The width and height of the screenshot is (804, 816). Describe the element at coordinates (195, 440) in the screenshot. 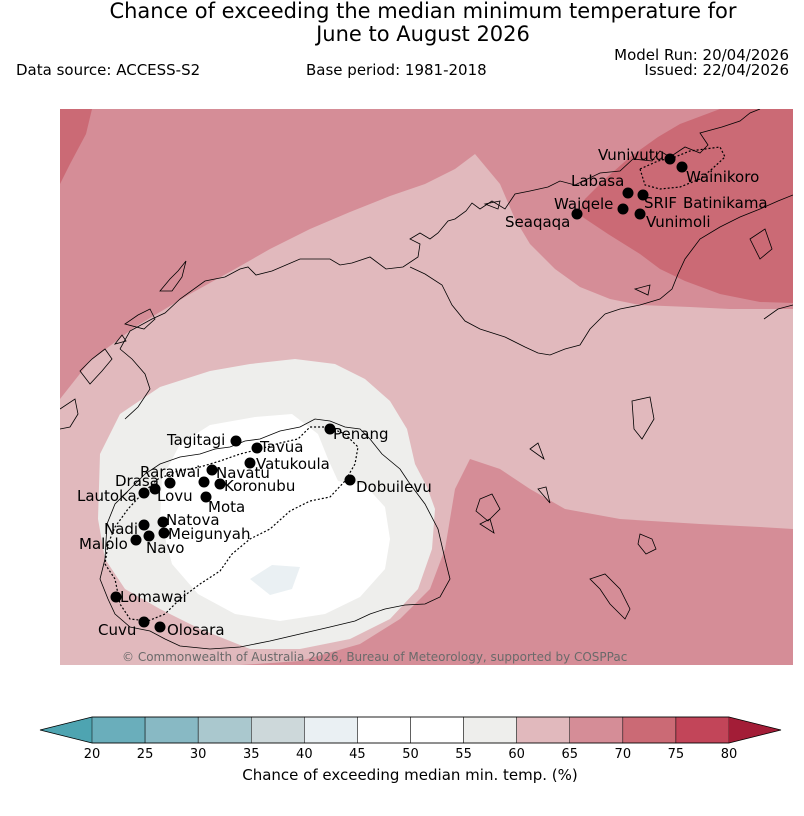

I see `label-tagitagi: Tagitagi` at that location.